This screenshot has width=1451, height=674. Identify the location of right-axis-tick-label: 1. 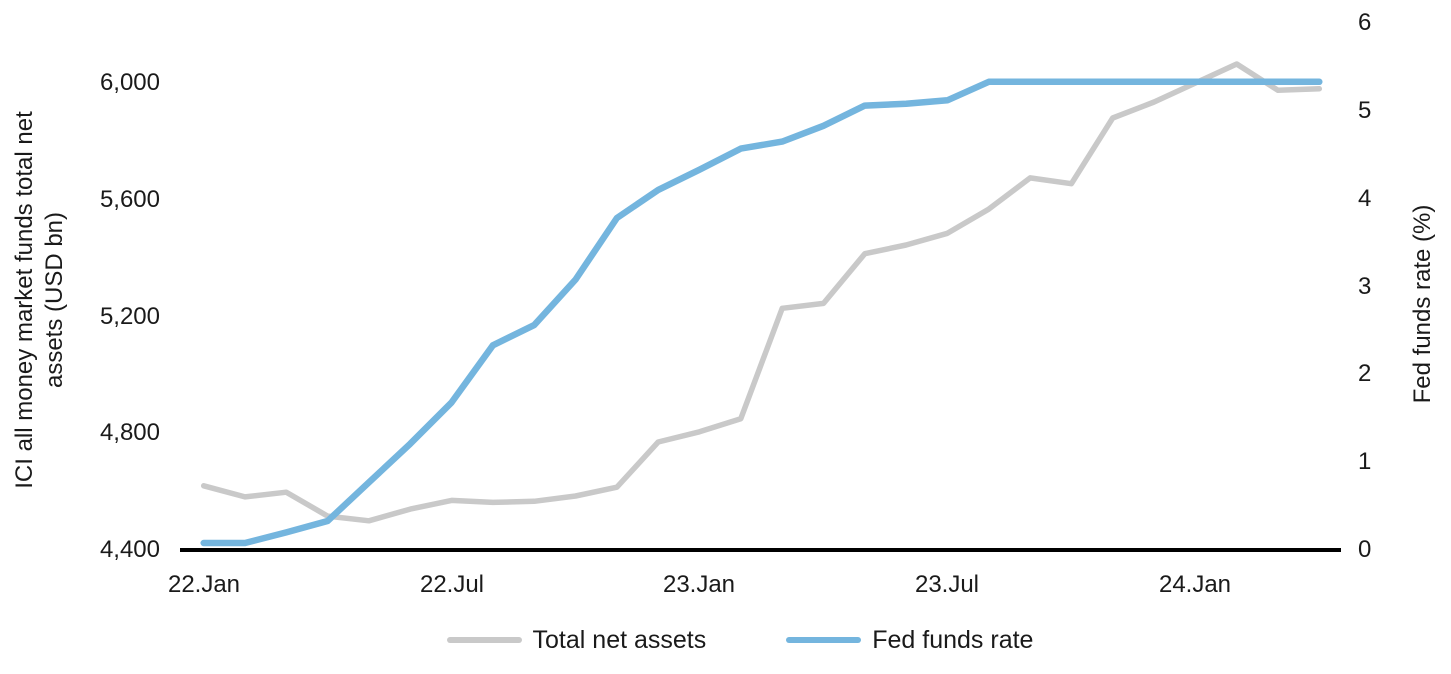
(1365, 461).